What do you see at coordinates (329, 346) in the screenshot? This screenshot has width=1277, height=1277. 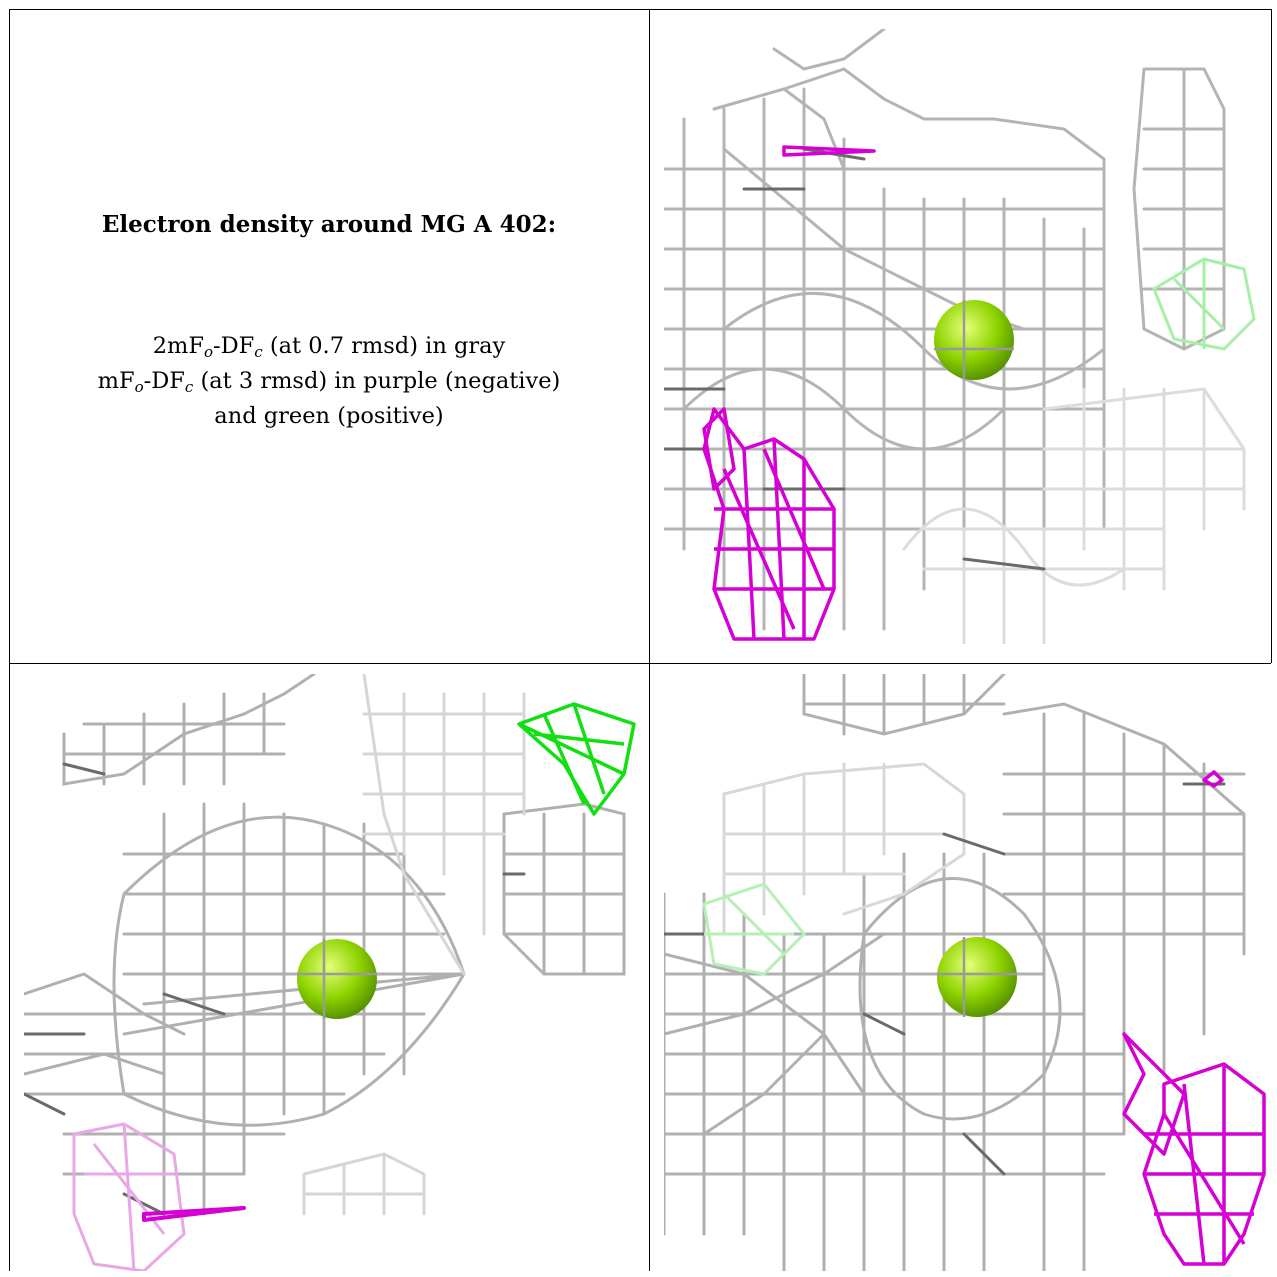 I see `legend-line-1: 2mFo-DFc (at 0.7 rmsd) in gray` at bounding box center [329, 346].